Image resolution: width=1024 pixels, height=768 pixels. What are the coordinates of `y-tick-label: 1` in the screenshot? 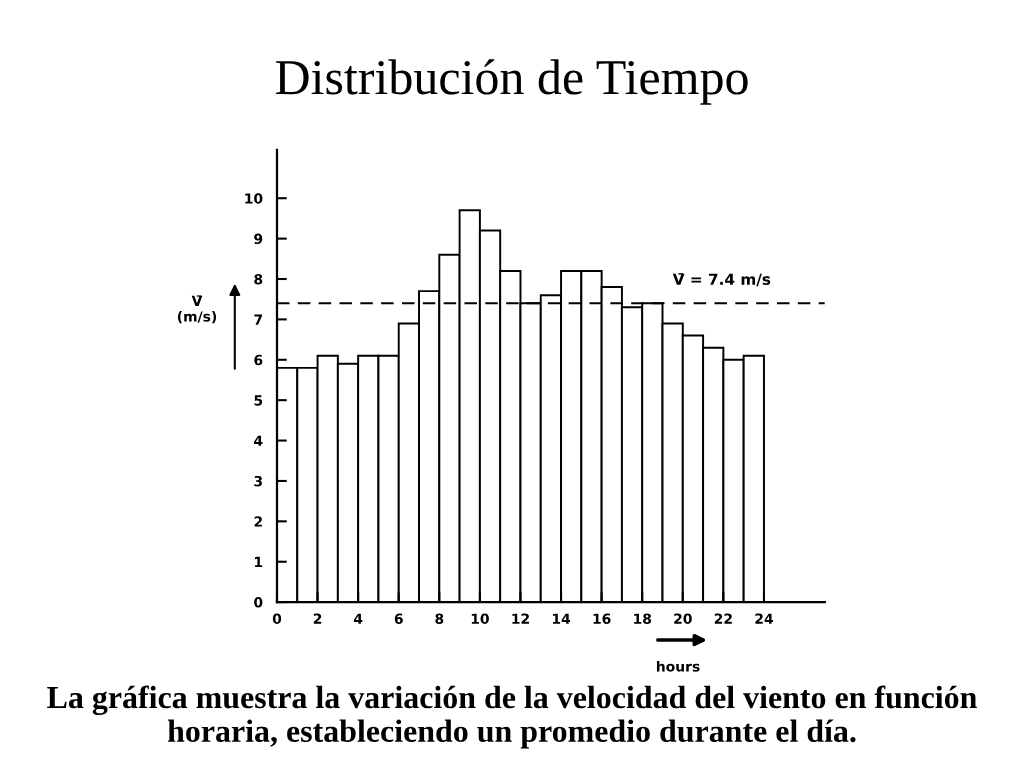 It's located at (259, 561).